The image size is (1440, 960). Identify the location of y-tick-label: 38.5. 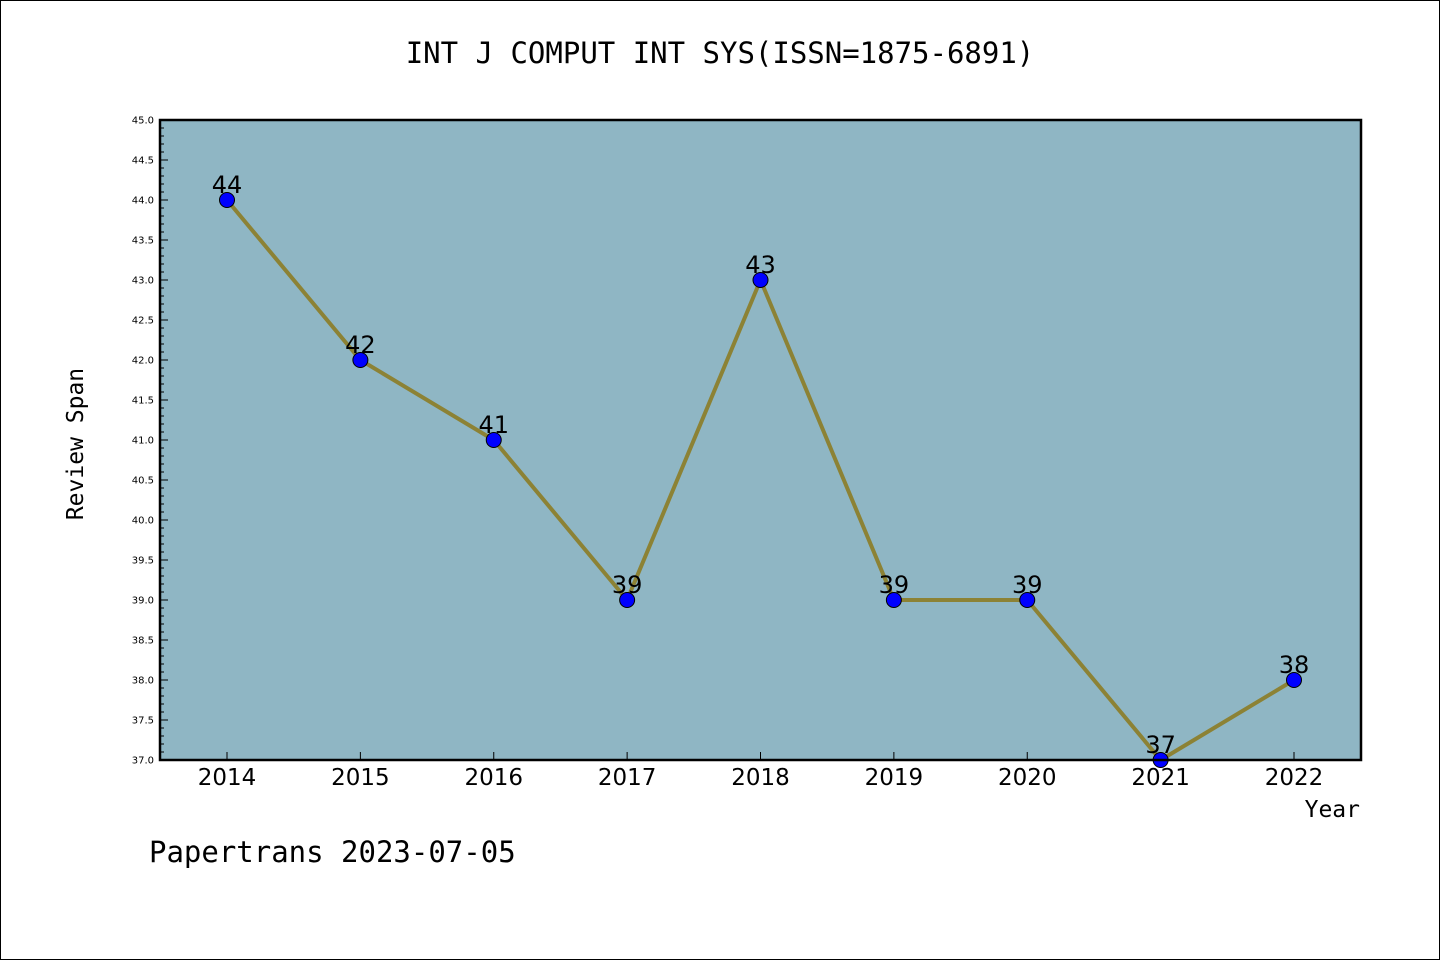
(143, 641).